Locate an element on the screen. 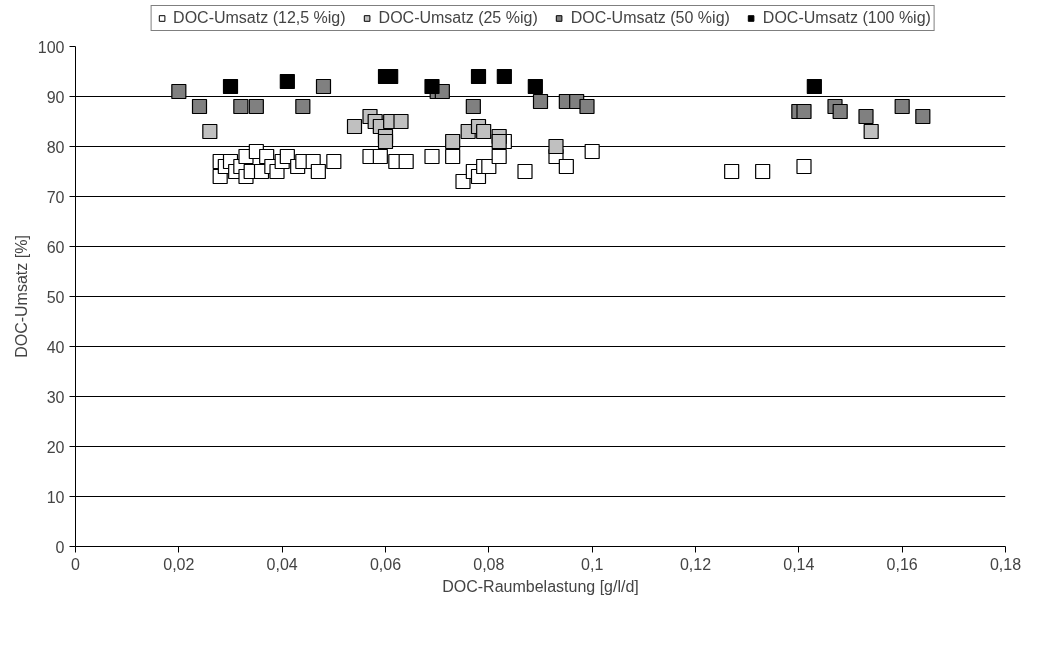  y-tick-label: 60 is located at coordinates (55, 247).